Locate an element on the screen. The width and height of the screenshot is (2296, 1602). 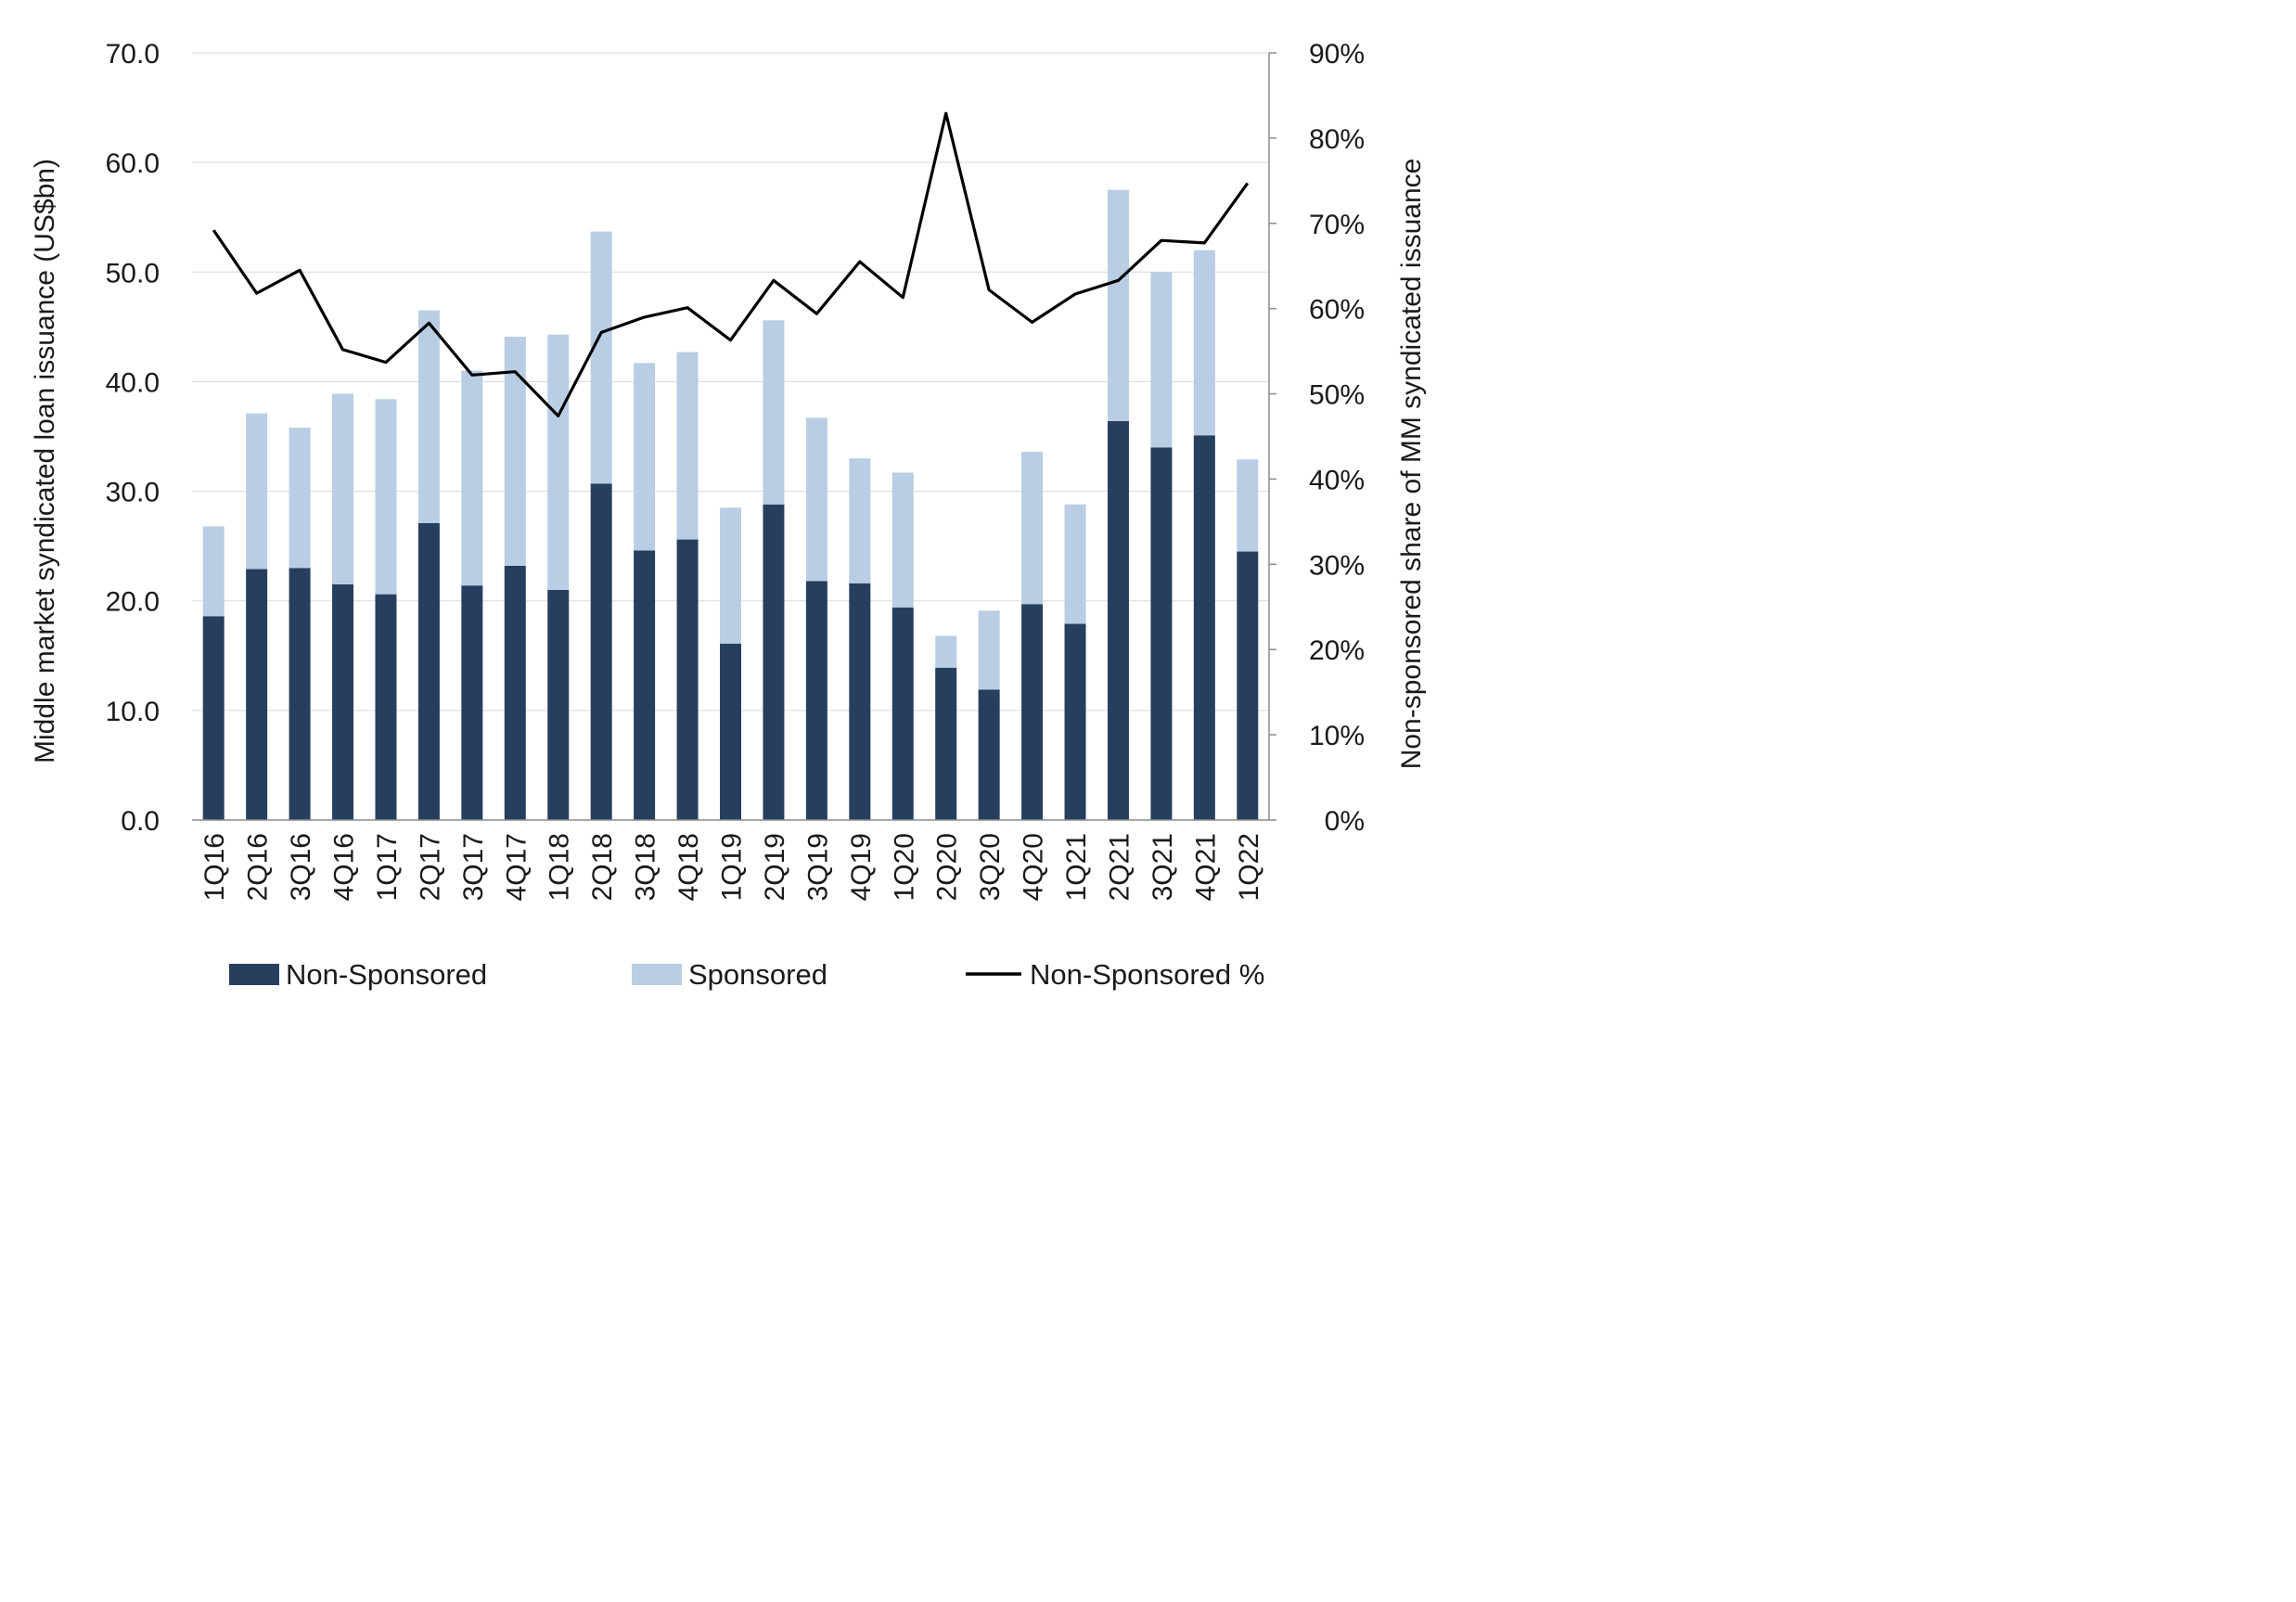
x-tick-label: 1Q21 is located at coordinates (1076, 867).